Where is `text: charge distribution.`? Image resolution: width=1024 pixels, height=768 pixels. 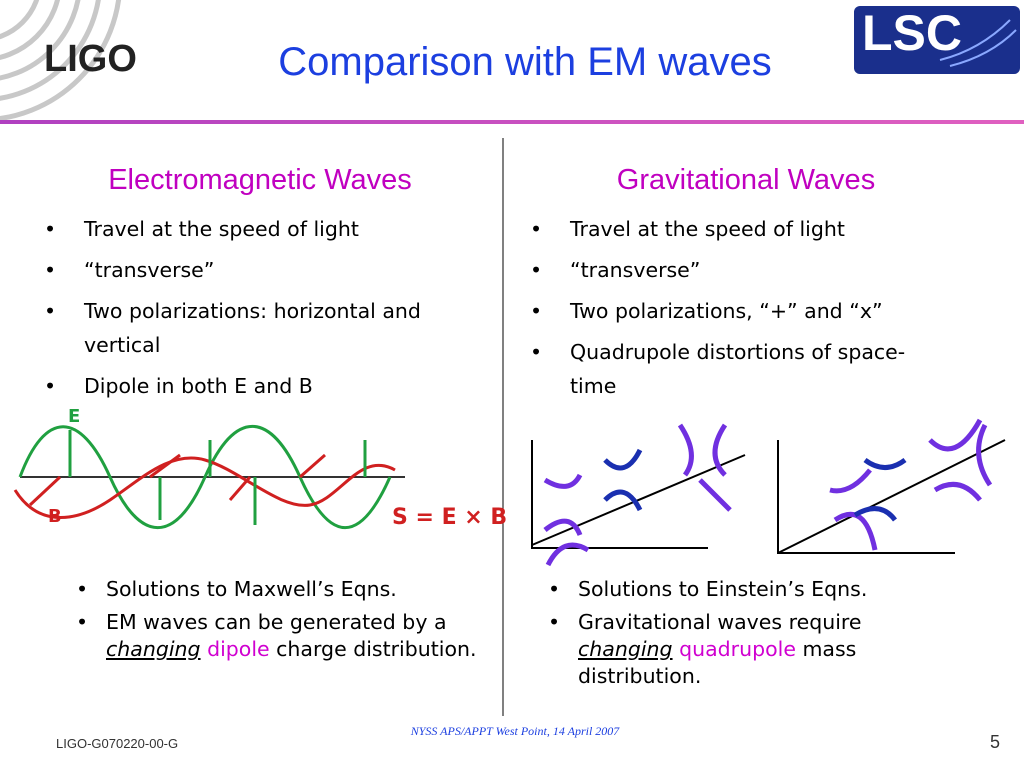 text: charge distribution. is located at coordinates (373, 649).